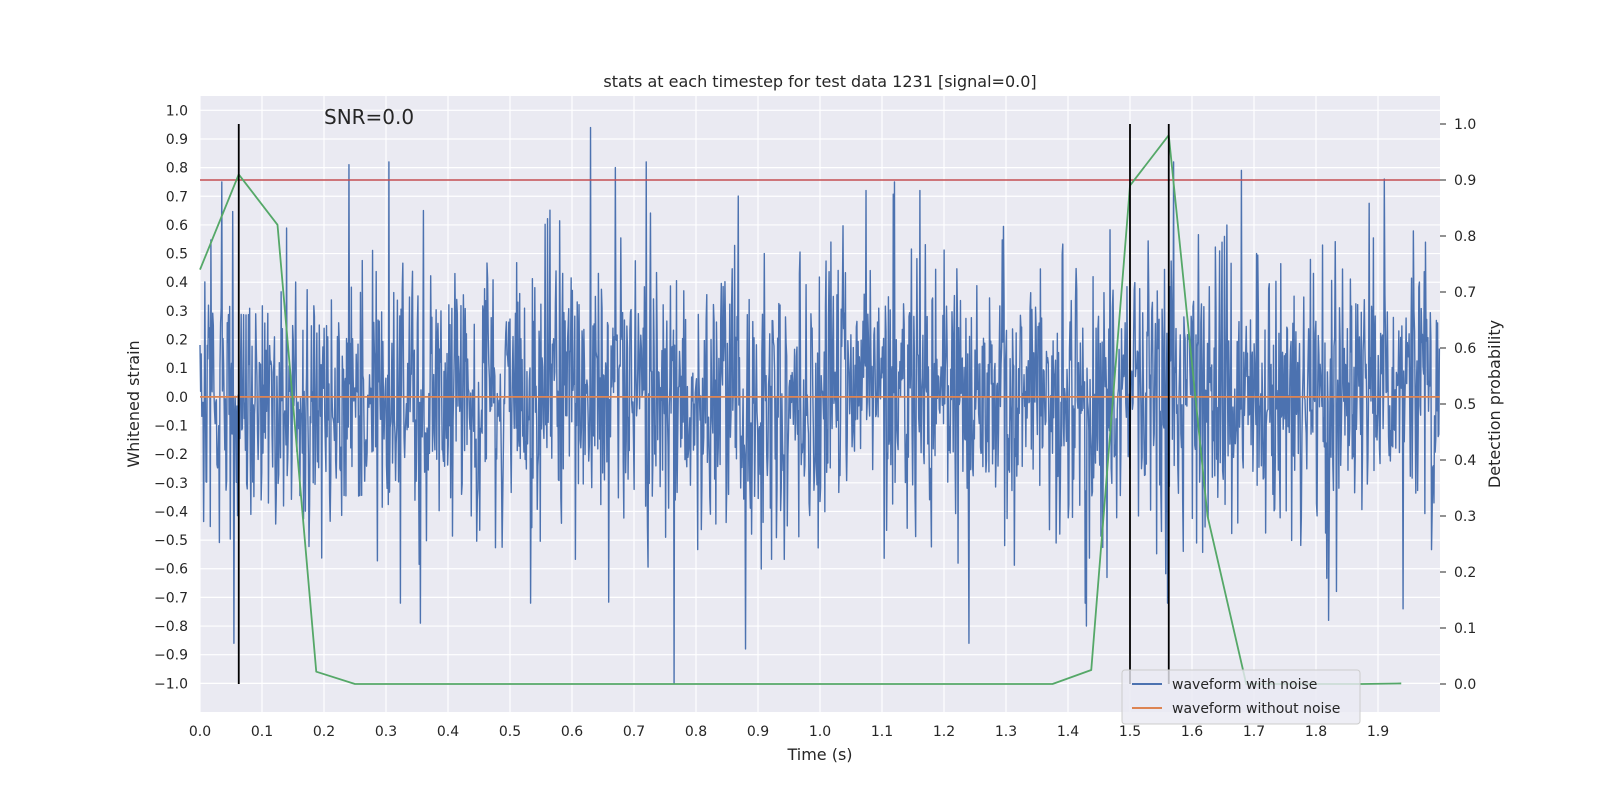 The width and height of the screenshot is (1600, 800). What do you see at coordinates (177, 226) in the screenshot?
I see `y-tick-label: 0.6` at bounding box center [177, 226].